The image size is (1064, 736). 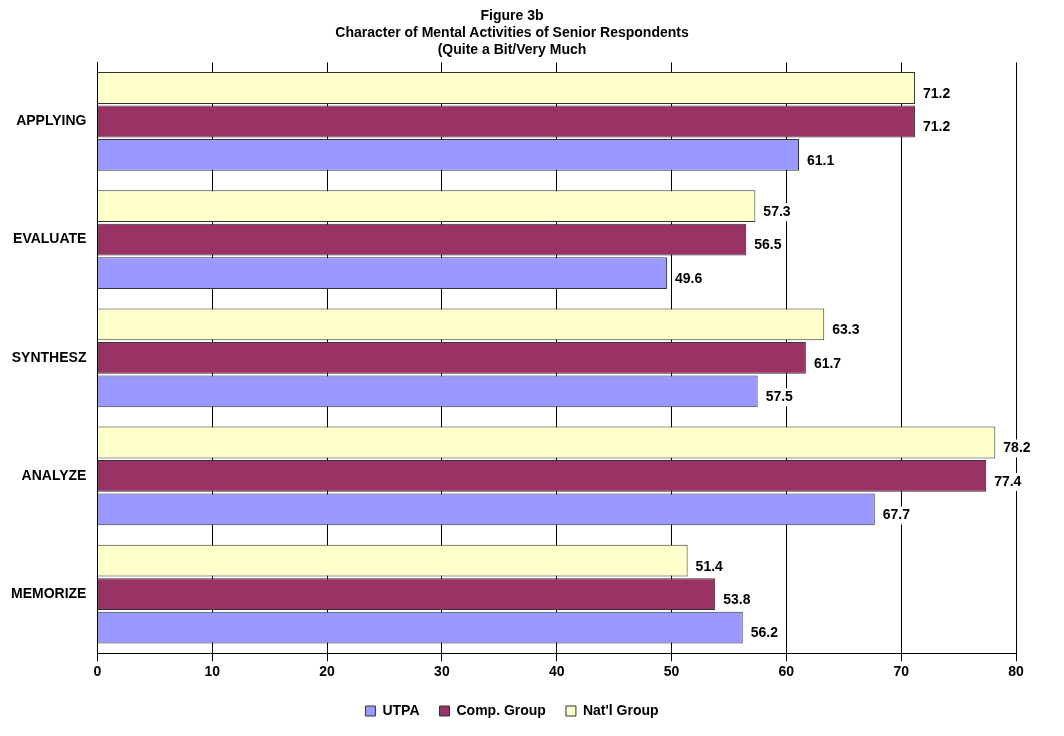 I want to click on x-tick-label: 70, so click(x=901, y=671).